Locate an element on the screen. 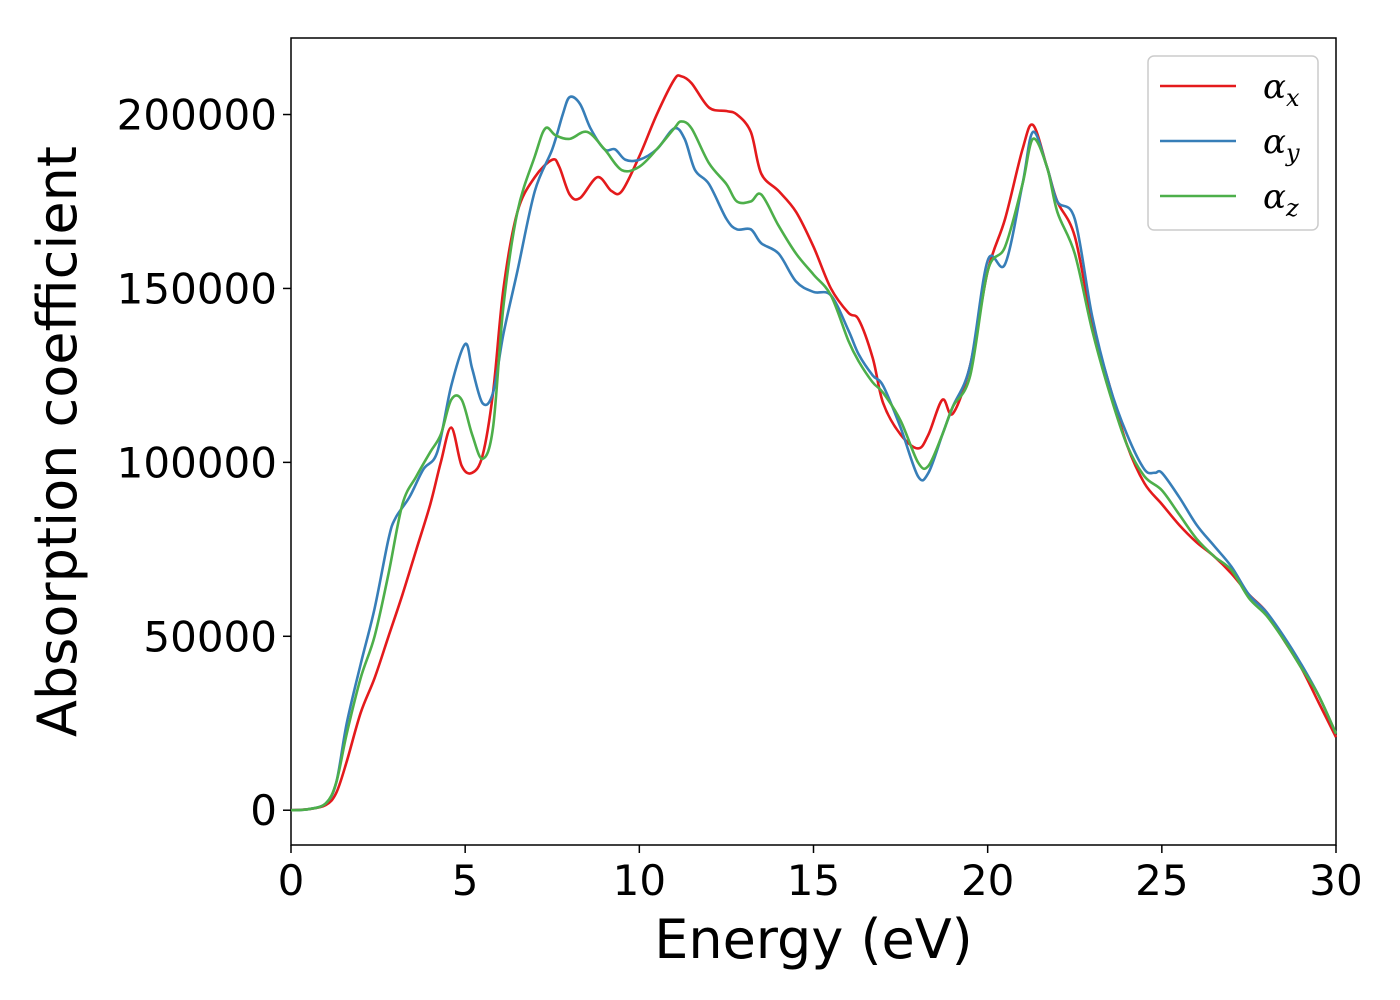 This screenshot has height=1000, width=1400. x-tick-label: 25 is located at coordinates (1161, 880).